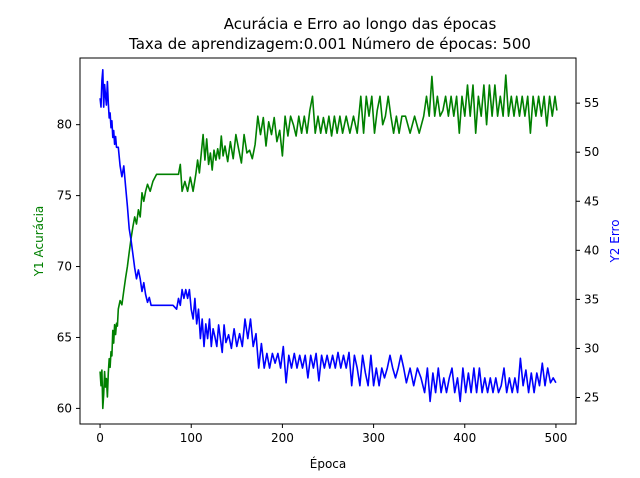 The height and width of the screenshot is (478, 640). Describe the element at coordinates (64, 337) in the screenshot. I see `y-left-tick-label: 65` at that location.